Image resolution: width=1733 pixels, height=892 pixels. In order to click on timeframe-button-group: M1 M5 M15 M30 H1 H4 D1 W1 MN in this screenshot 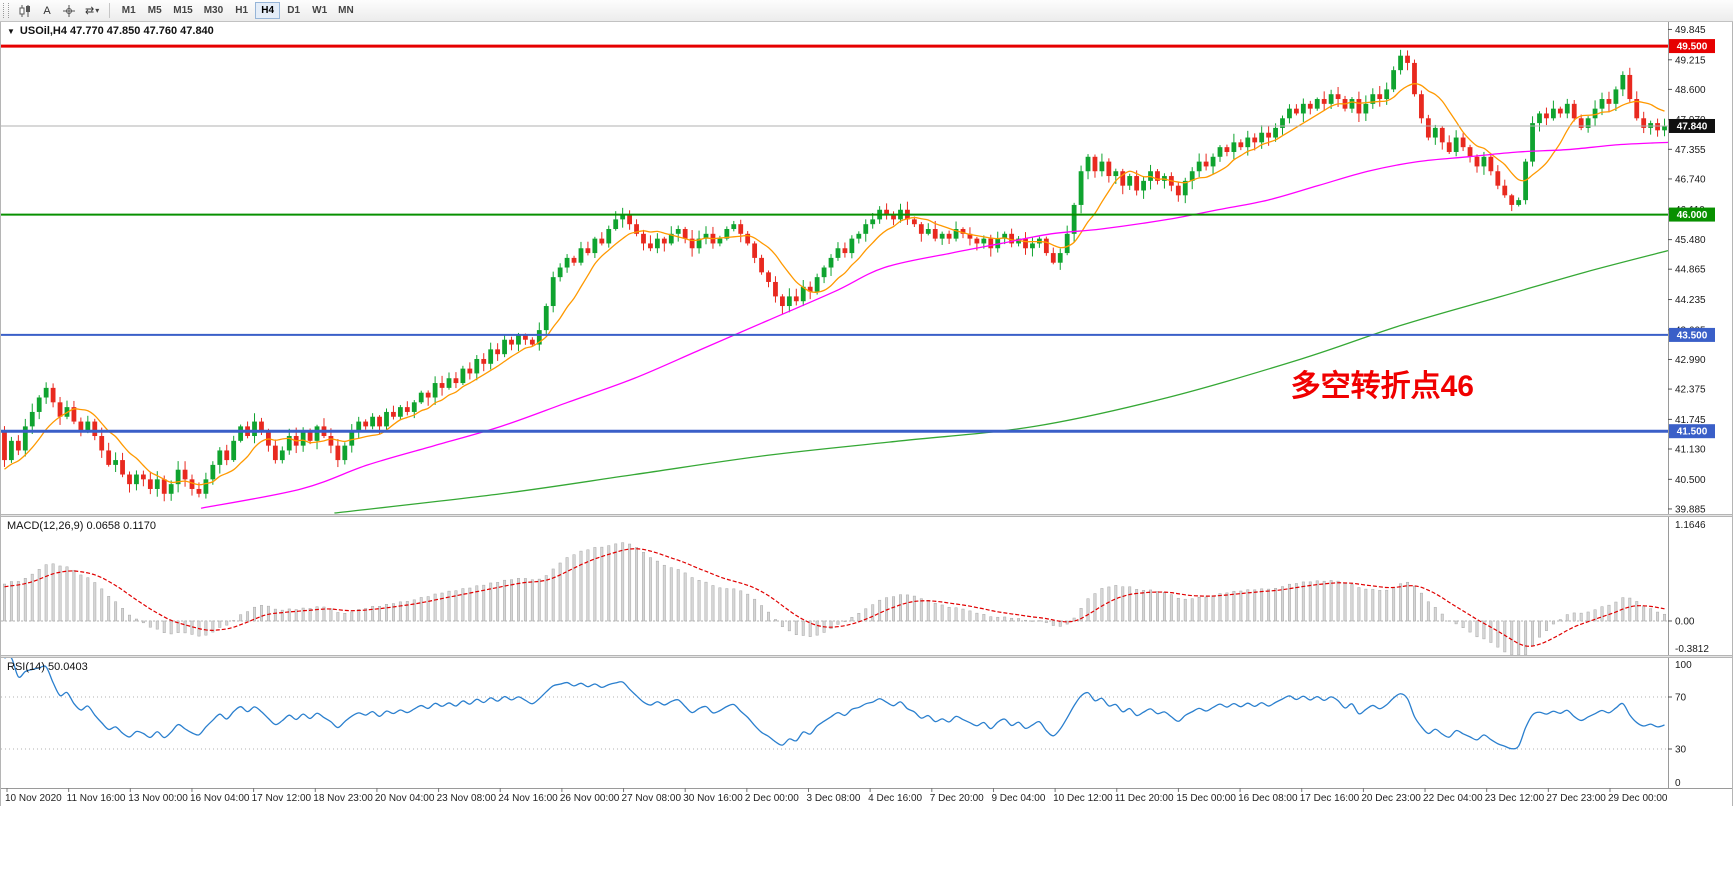, I will do `click(237, 10)`.